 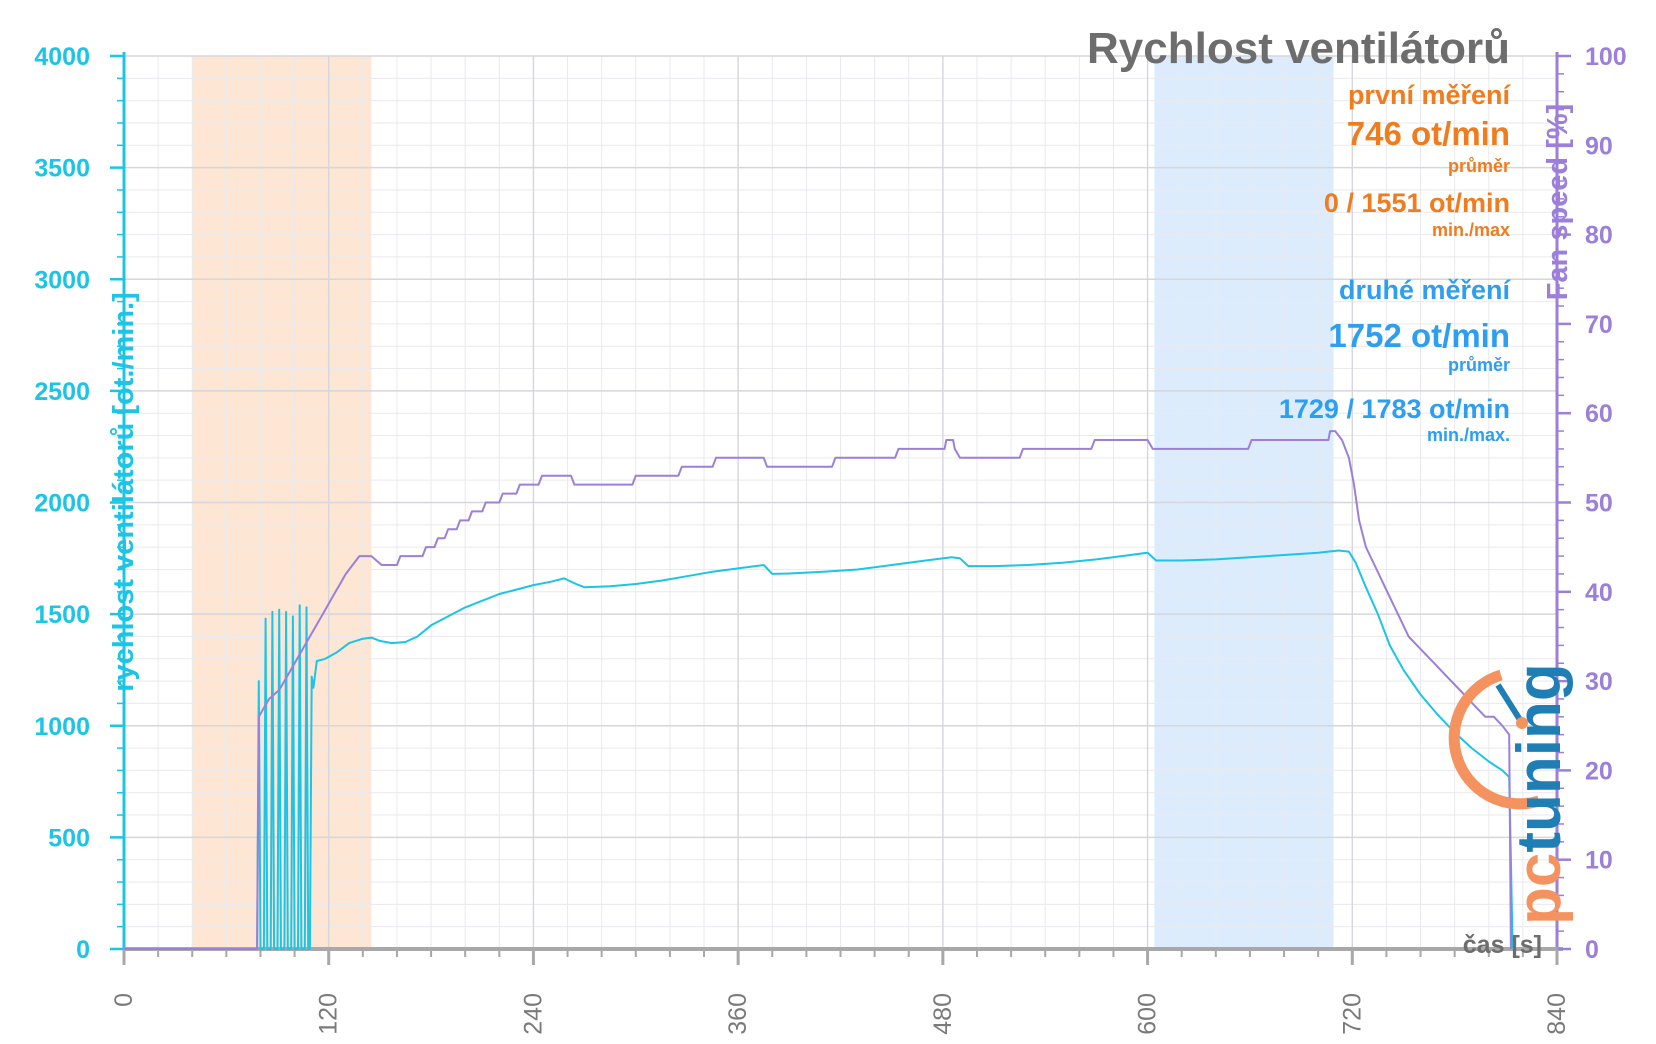 I want to click on x-tick-label: 0, so click(x=124, y=1000).